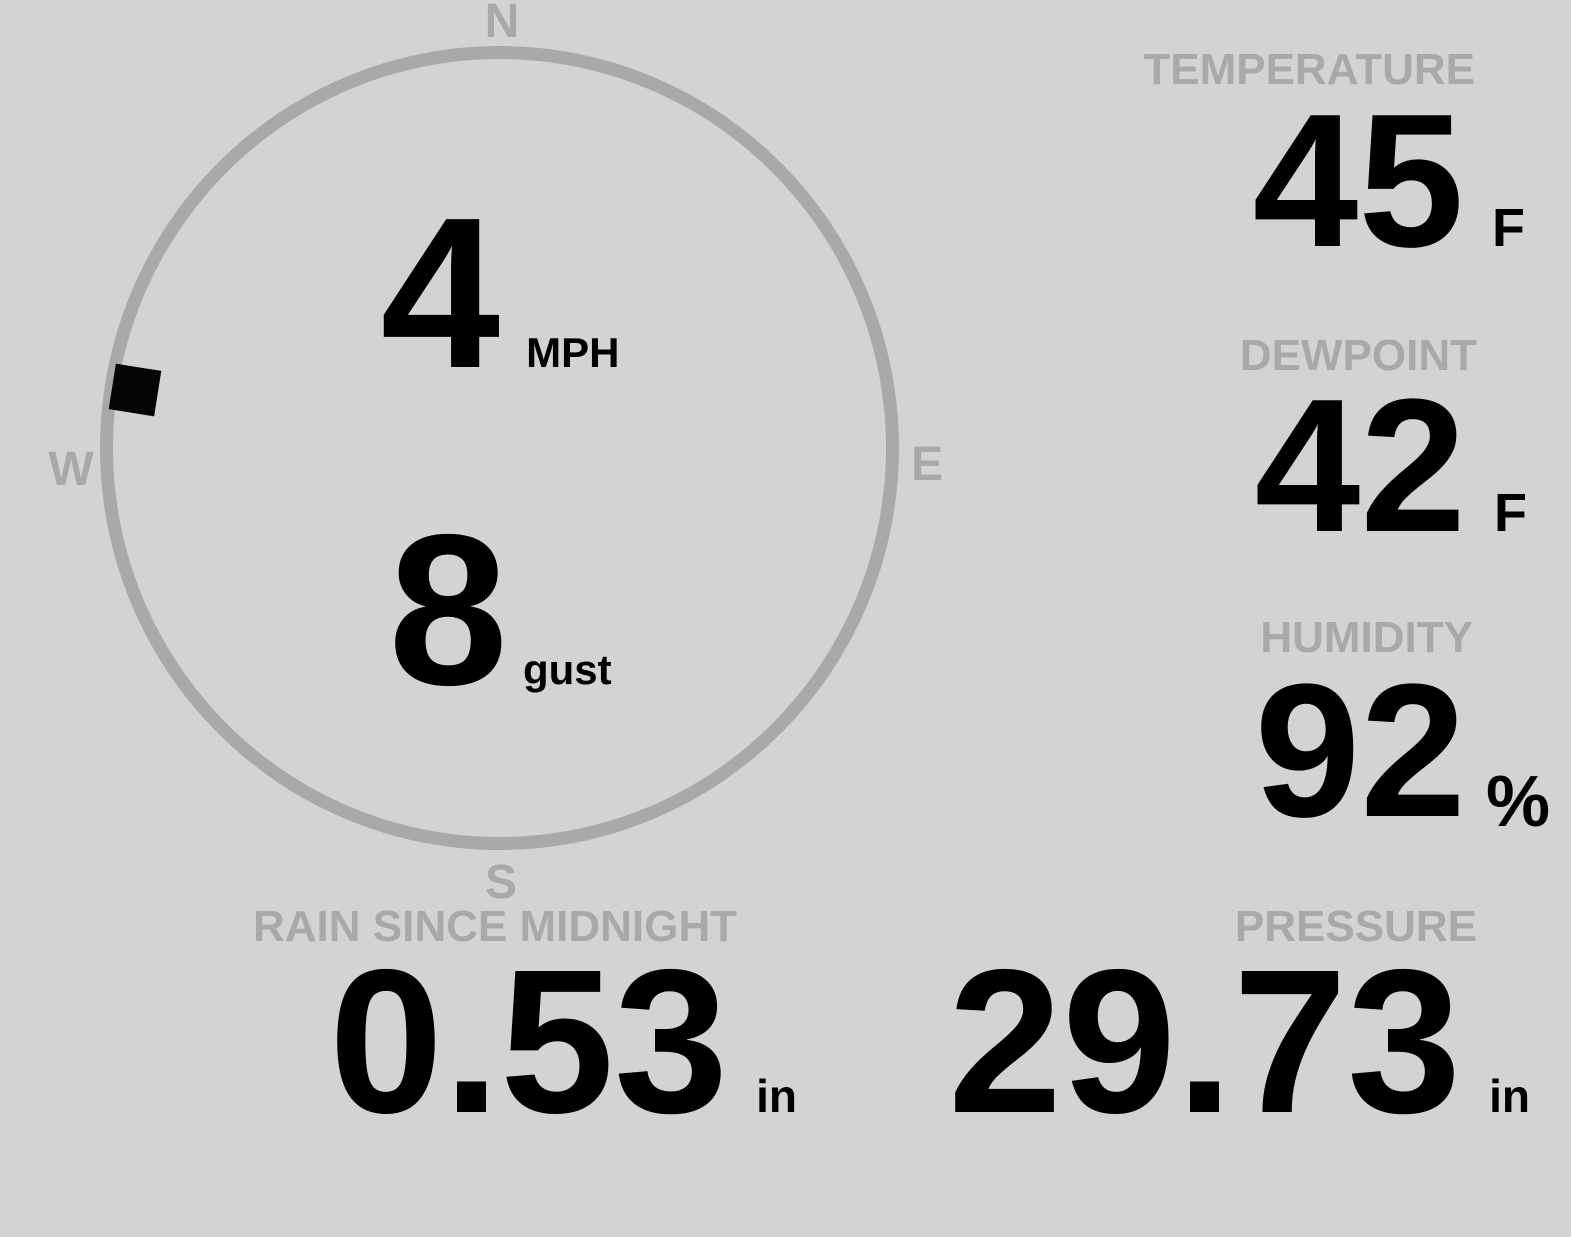  I want to click on temperature-unit: F, so click(1508, 228).